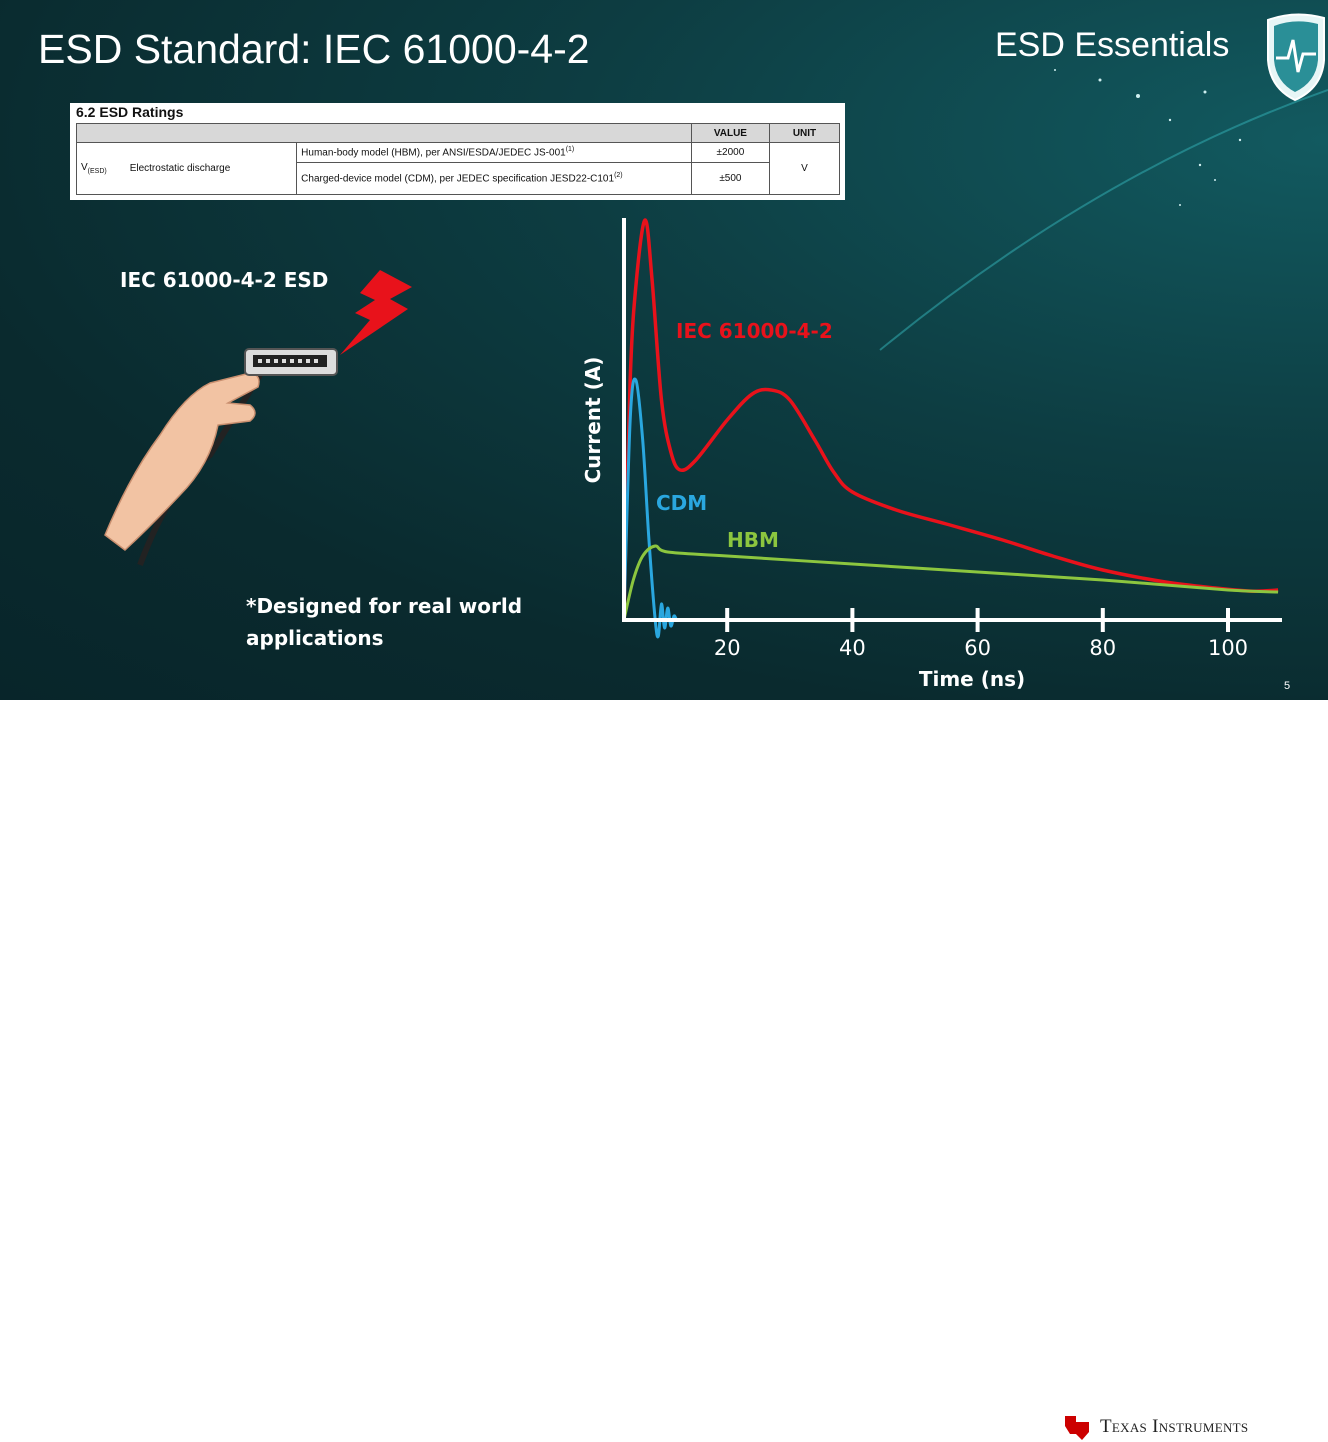 This screenshot has height=1442, width=1328. Describe the element at coordinates (258, 418) in the screenshot. I see `hand-holding-cable-illustration` at that location.